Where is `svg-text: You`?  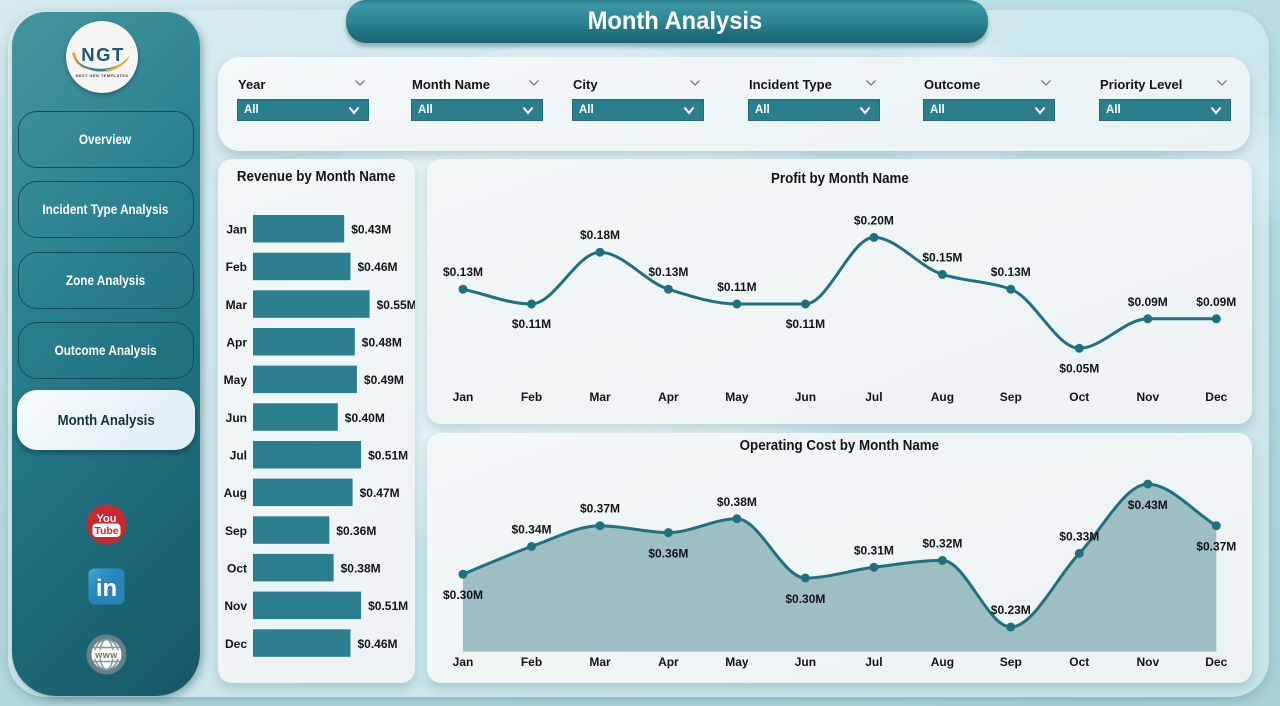 svg-text: You is located at coordinates (106, 519).